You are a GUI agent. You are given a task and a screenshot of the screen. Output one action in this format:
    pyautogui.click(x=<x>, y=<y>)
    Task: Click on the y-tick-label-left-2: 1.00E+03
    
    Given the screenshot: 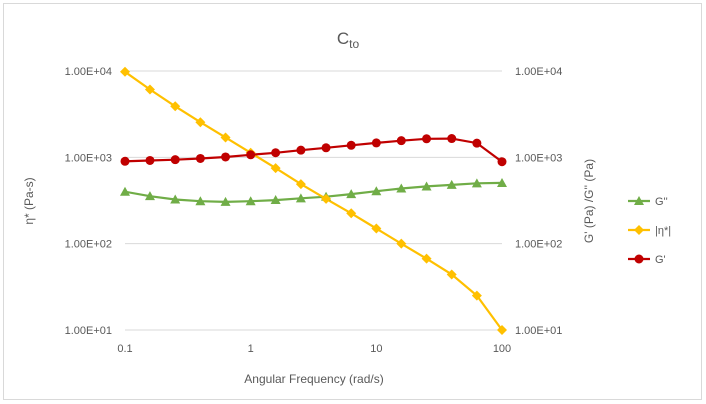 What is the action you would take?
    pyautogui.click(x=88, y=158)
    